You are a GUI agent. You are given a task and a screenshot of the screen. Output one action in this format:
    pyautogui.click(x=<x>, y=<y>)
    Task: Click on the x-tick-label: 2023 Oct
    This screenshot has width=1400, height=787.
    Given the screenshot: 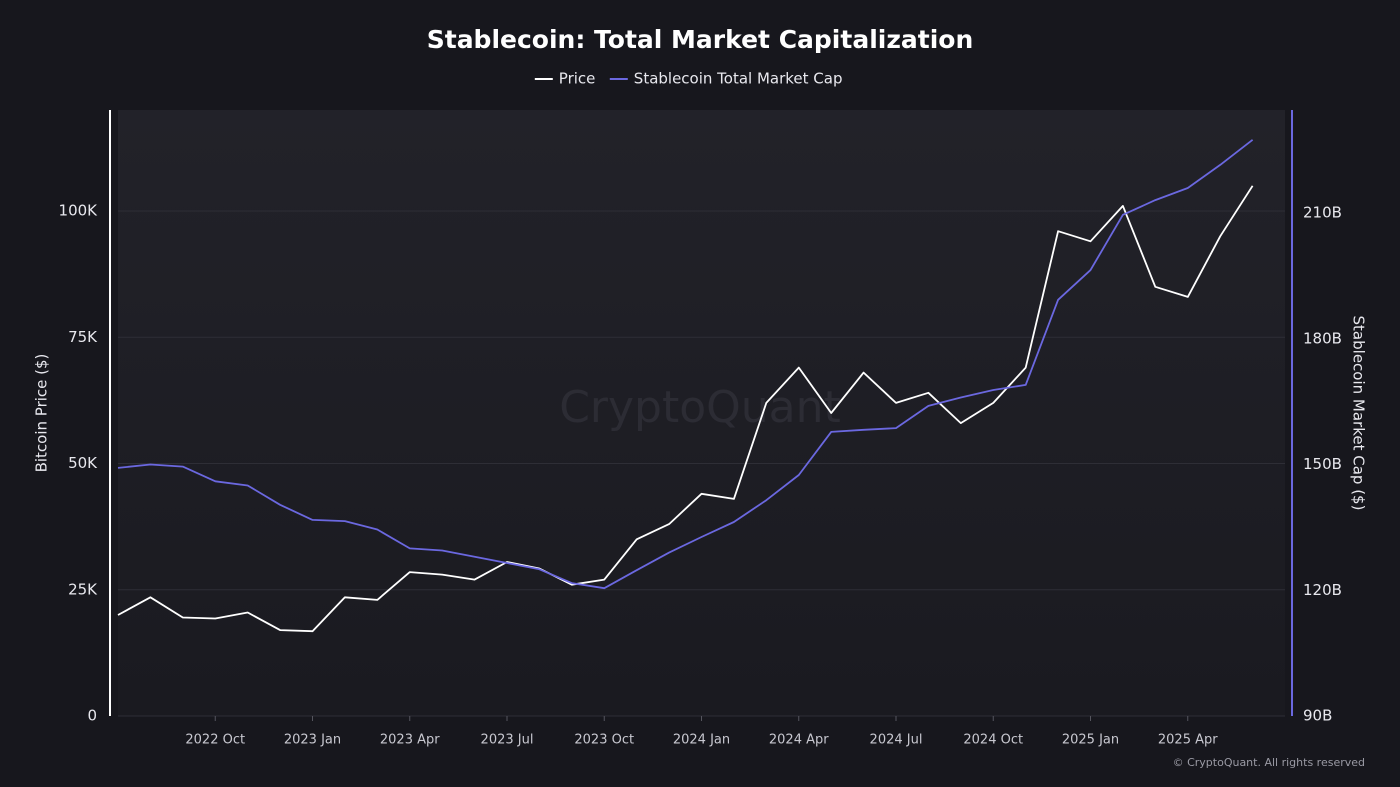 What is the action you would take?
    pyautogui.click(x=604, y=740)
    